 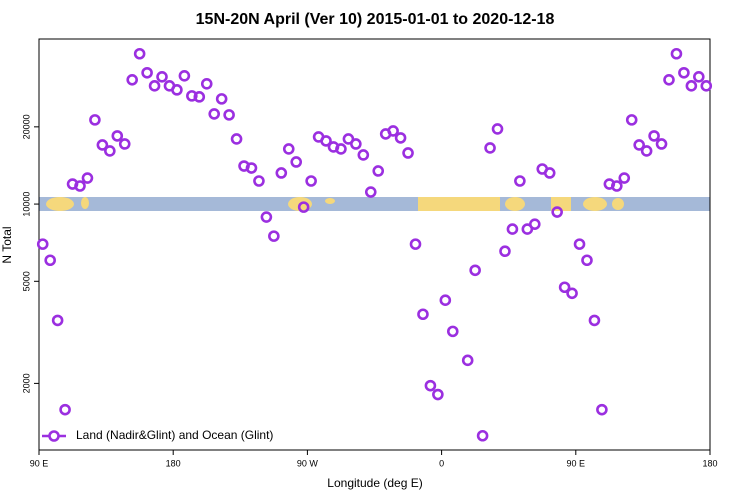 What do you see at coordinates (308, 463) in the screenshot?
I see `x-tick-label: 90 W` at bounding box center [308, 463].